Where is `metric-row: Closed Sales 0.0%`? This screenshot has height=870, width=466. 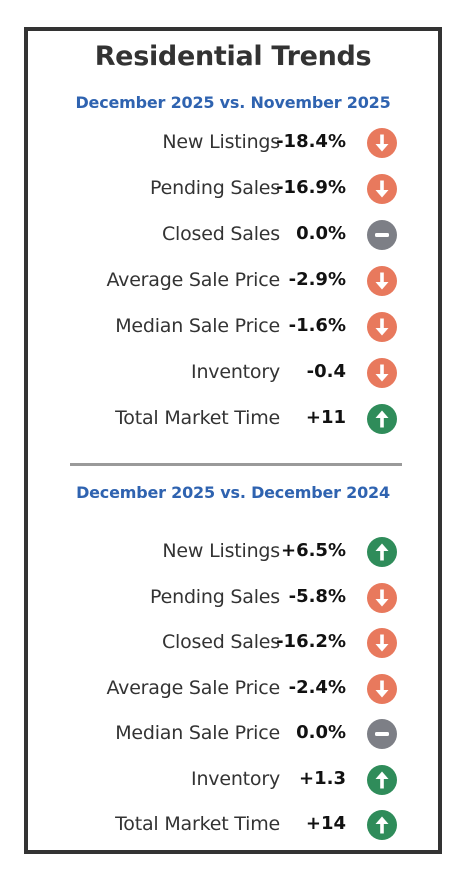 metric-row: Closed Sales 0.0% is located at coordinates (213, 235).